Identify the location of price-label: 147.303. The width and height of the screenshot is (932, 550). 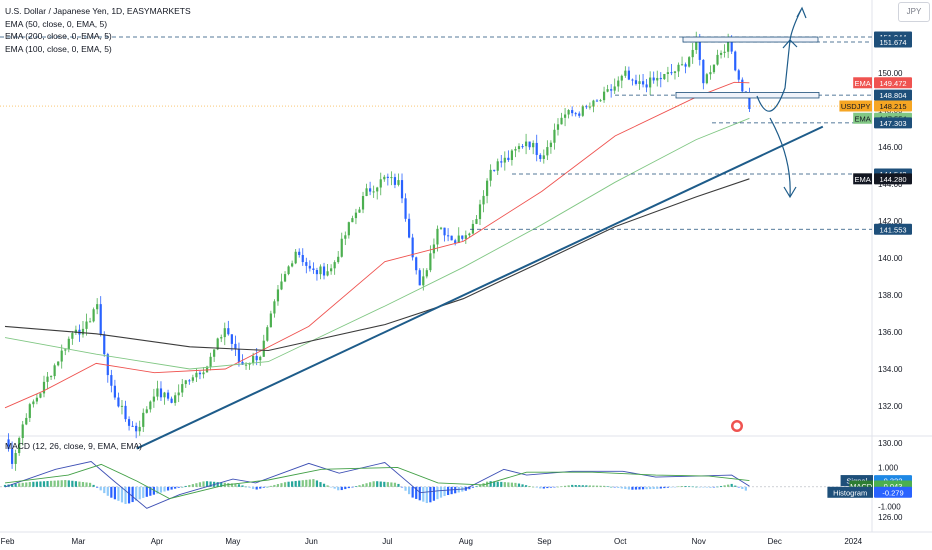
(893, 123).